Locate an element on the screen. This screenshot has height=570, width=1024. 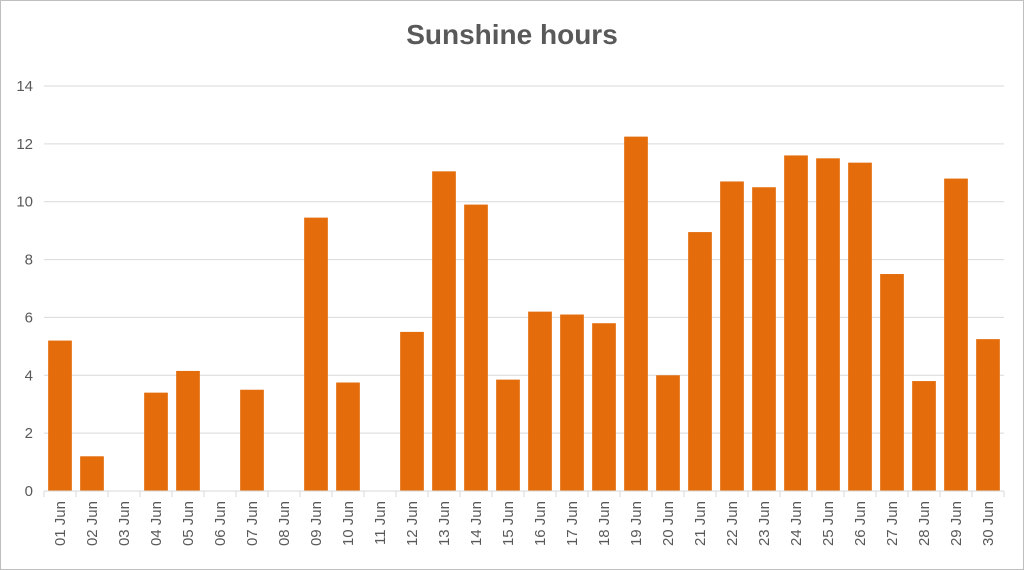
chart-title: Sunshine hours is located at coordinates (512, 34).